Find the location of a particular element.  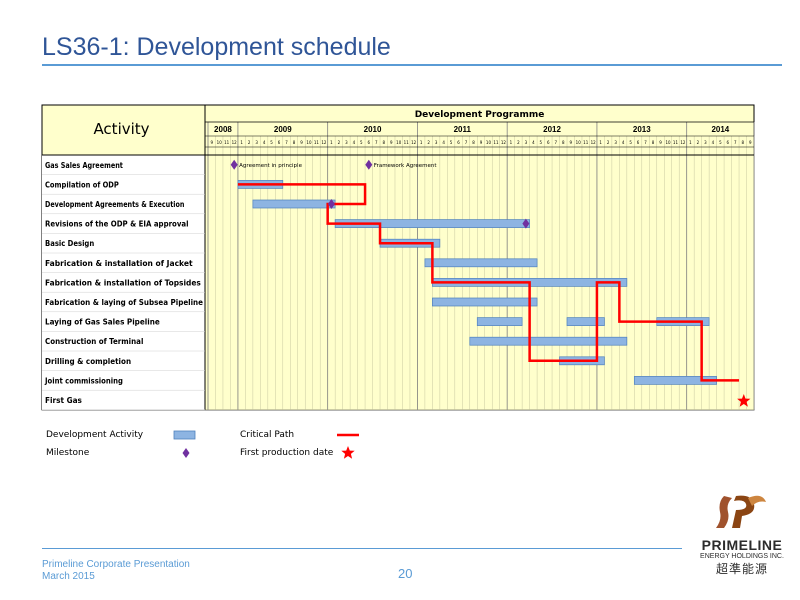

activity-column-bg is located at coordinates (123, 282).